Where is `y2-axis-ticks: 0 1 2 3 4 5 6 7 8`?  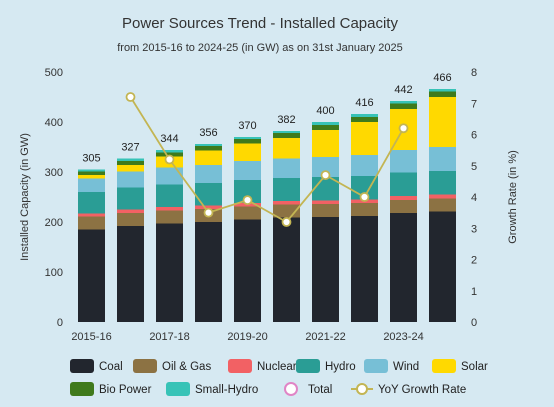 y2-axis-ticks: 0 1 2 3 4 5 6 7 8 is located at coordinates (474, 198).